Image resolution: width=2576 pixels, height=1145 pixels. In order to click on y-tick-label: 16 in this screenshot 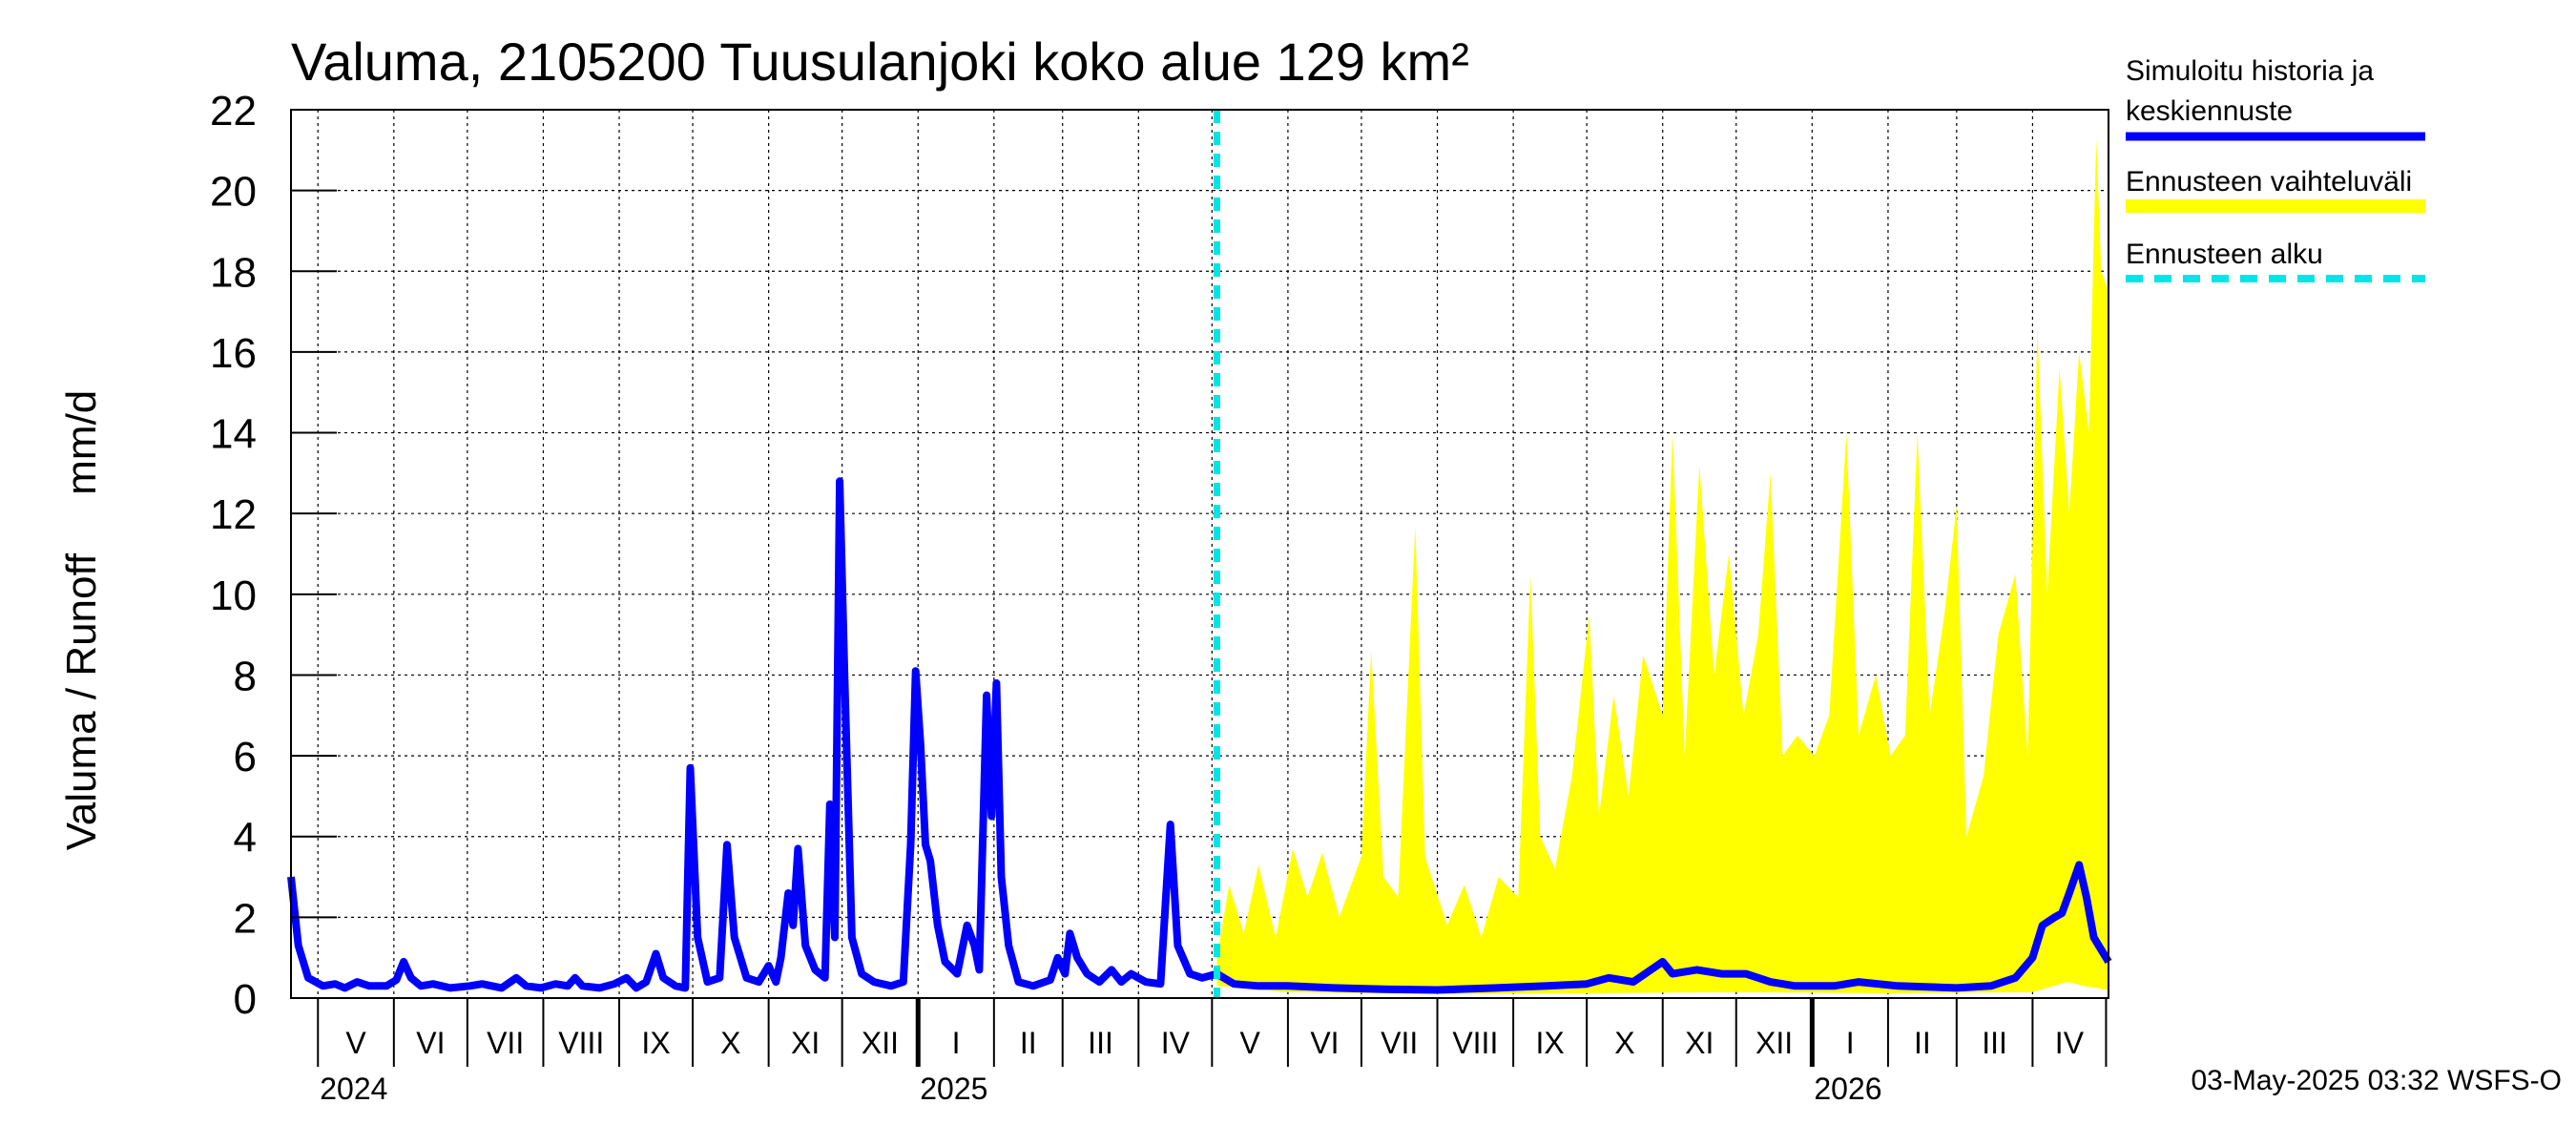, I will do `click(233, 353)`.